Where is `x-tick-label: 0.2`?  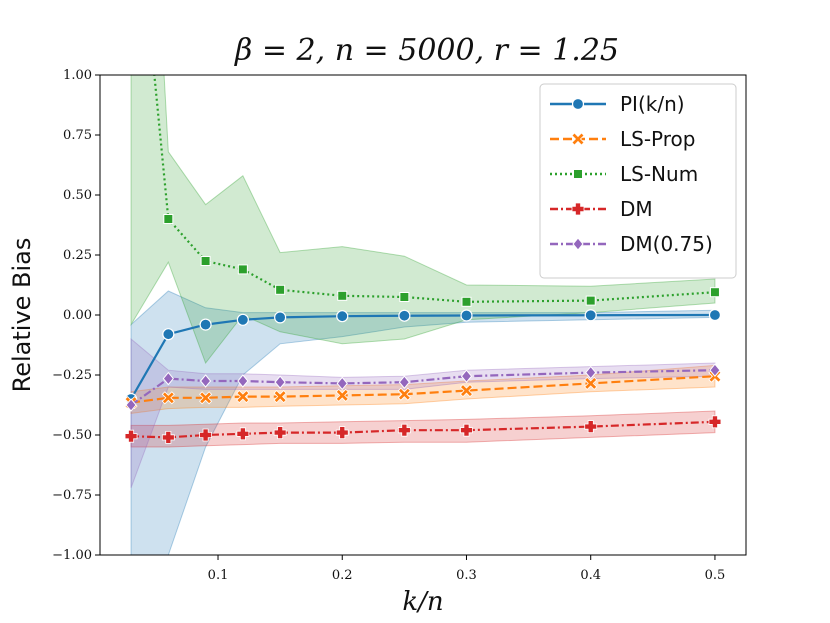 x-tick-label: 0.2 is located at coordinates (342, 575).